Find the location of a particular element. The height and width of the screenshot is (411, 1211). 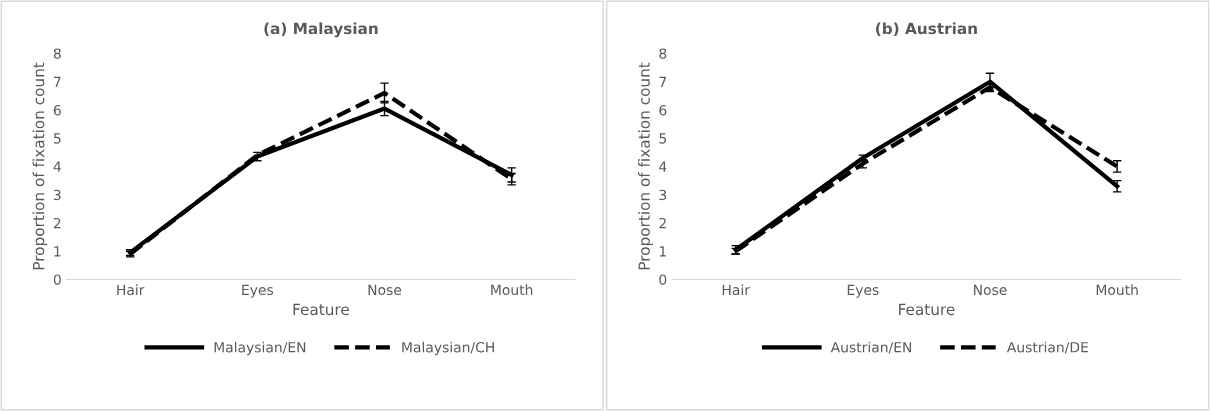

legend-label: Malaysian/CH is located at coordinates (448, 348).